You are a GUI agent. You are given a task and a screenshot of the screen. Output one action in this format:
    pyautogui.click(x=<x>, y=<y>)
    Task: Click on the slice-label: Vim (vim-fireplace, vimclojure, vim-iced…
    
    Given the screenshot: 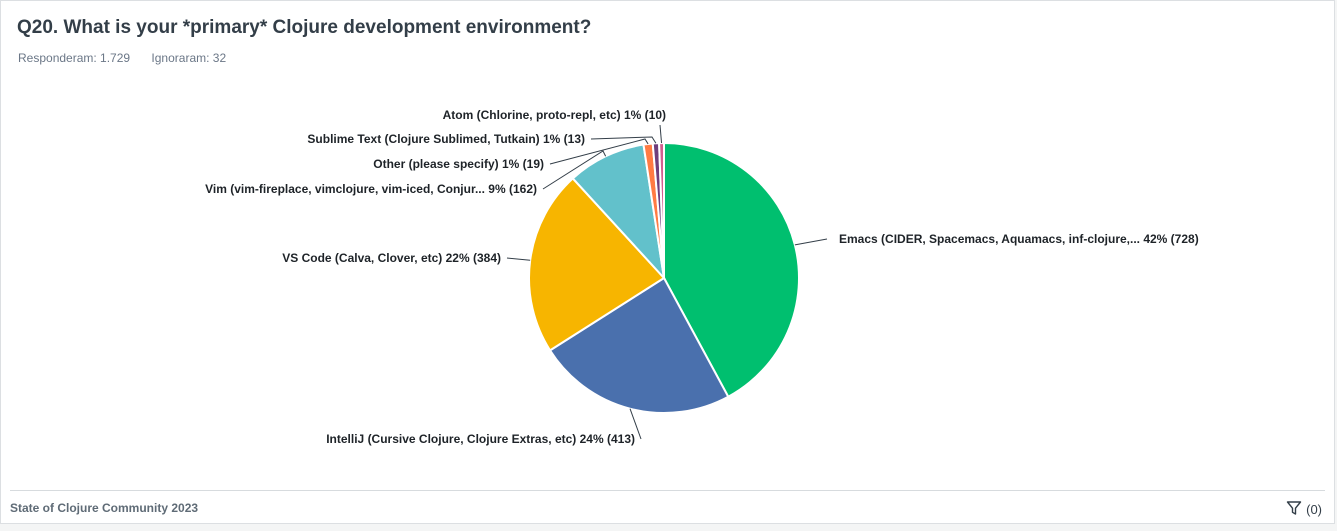 What is the action you would take?
    pyautogui.click(x=371, y=189)
    